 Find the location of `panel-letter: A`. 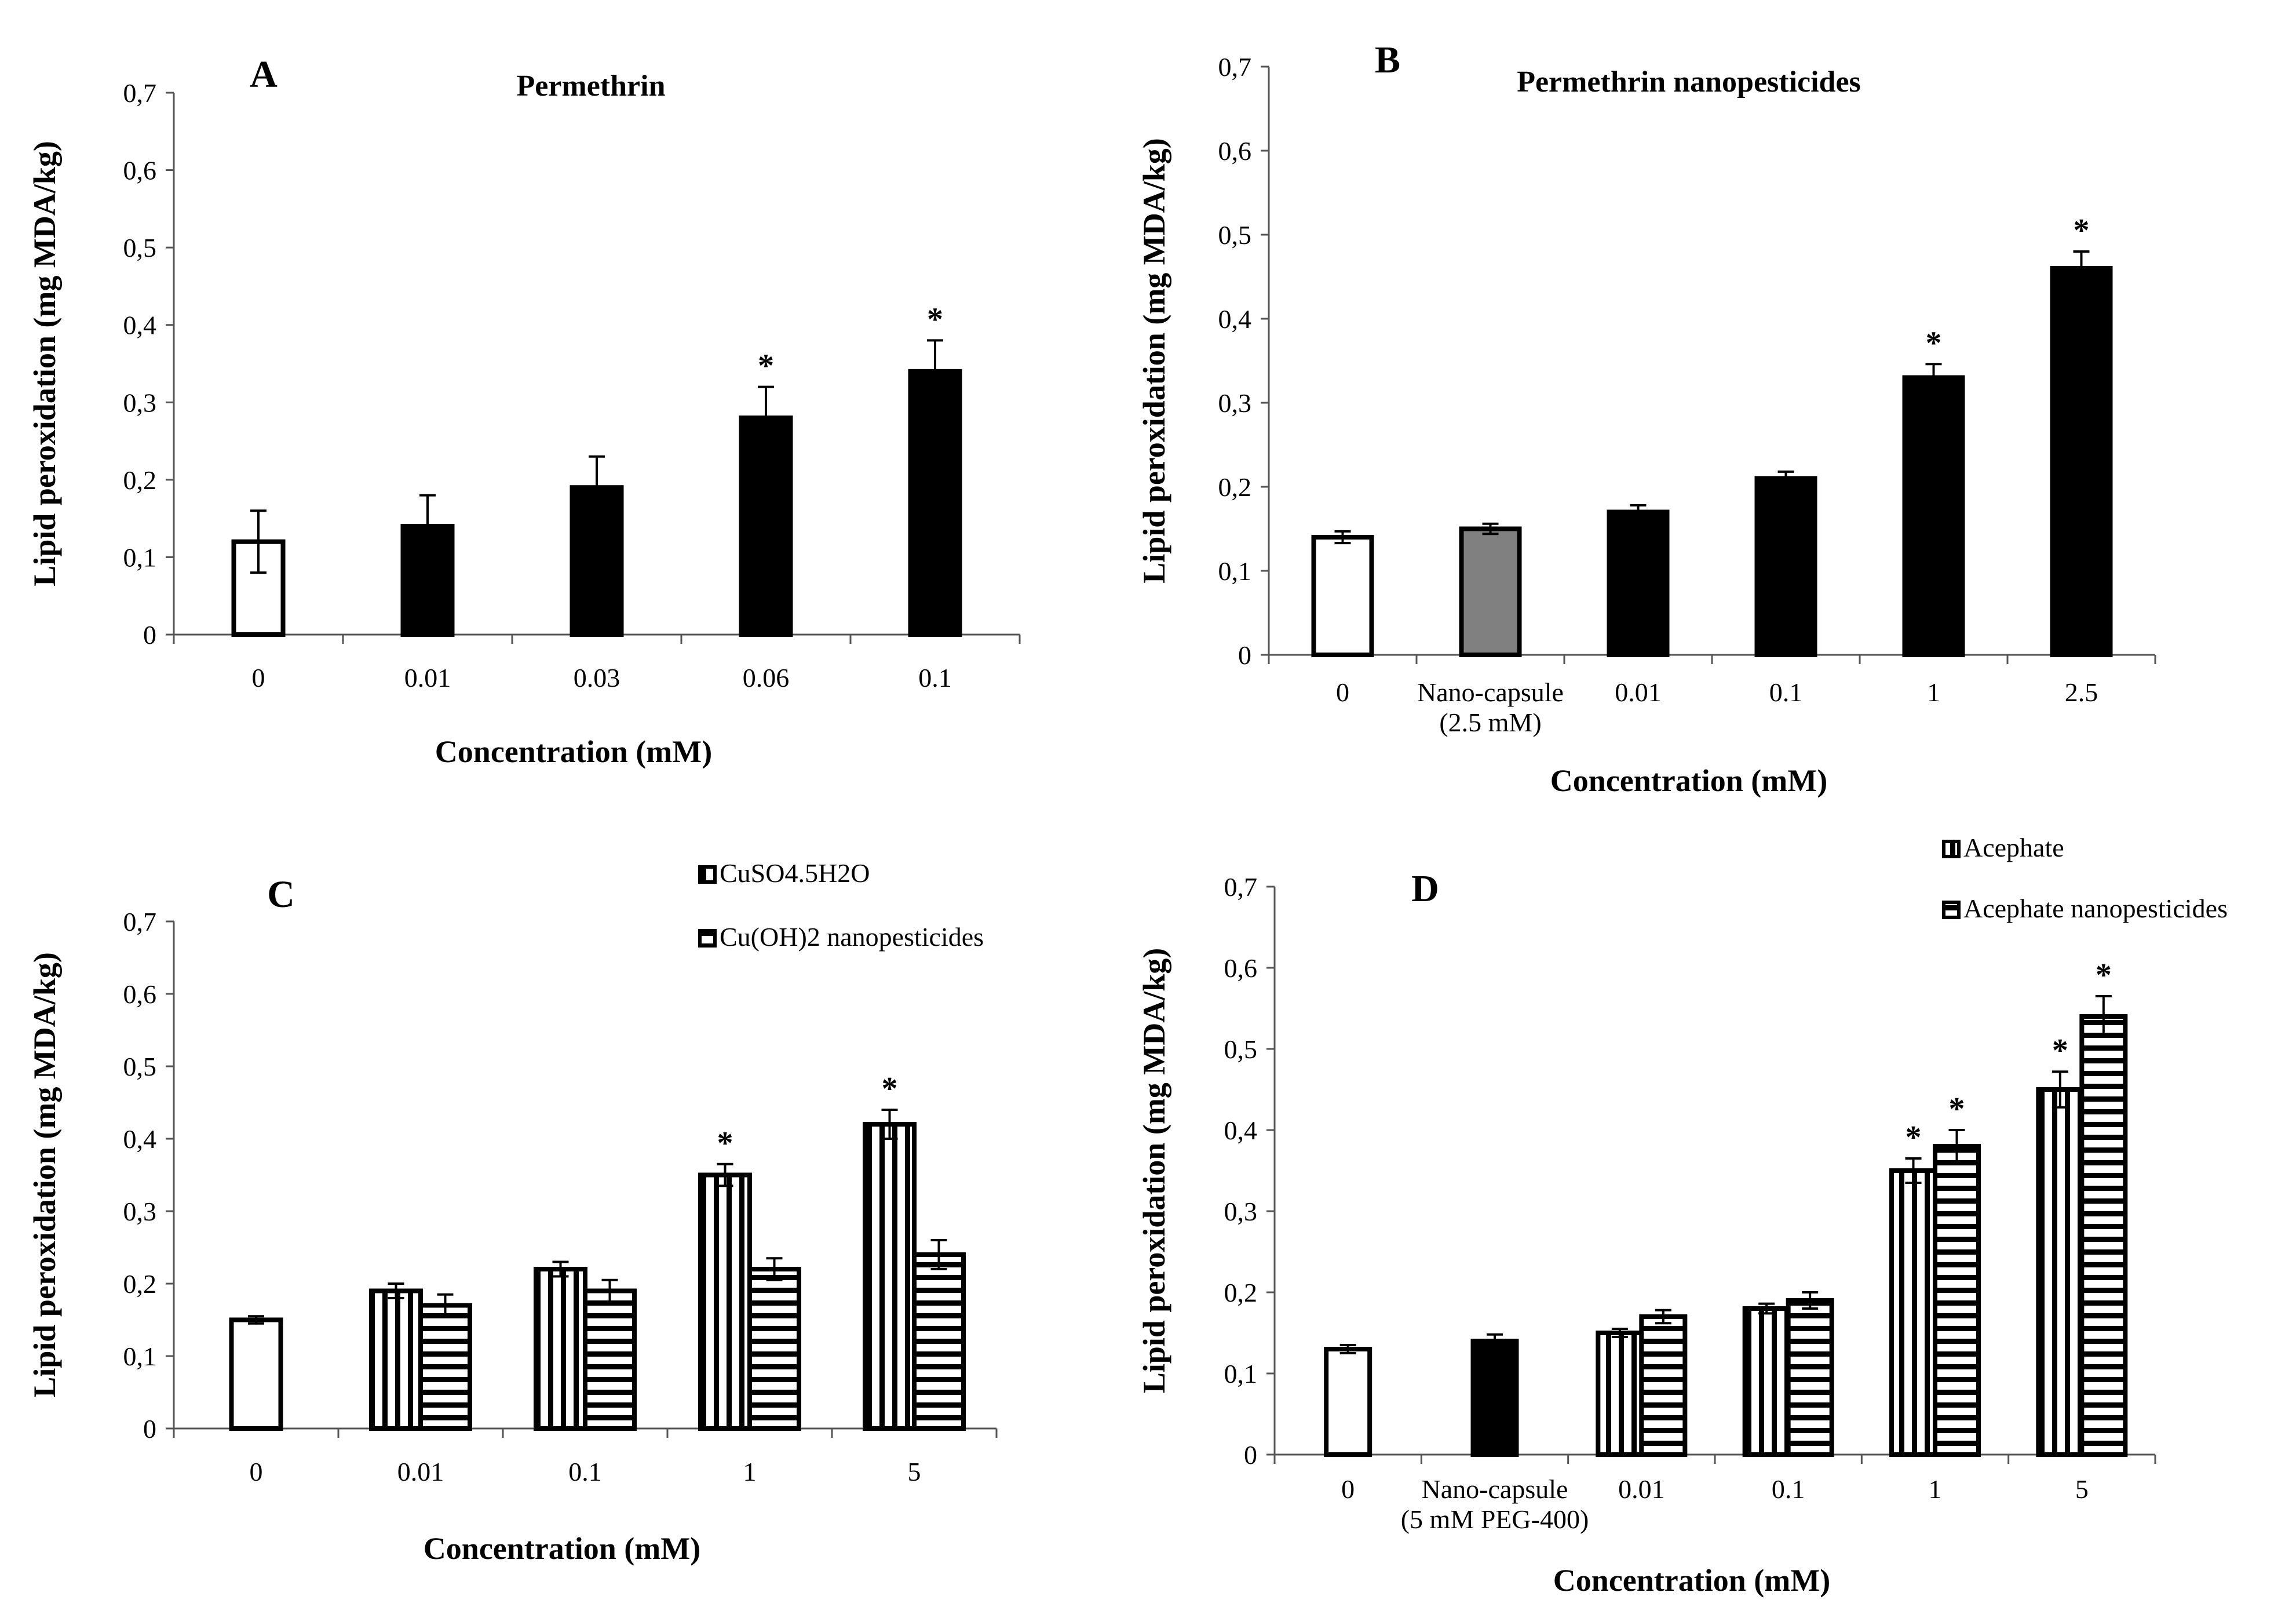

panel-letter: A is located at coordinates (264, 74).